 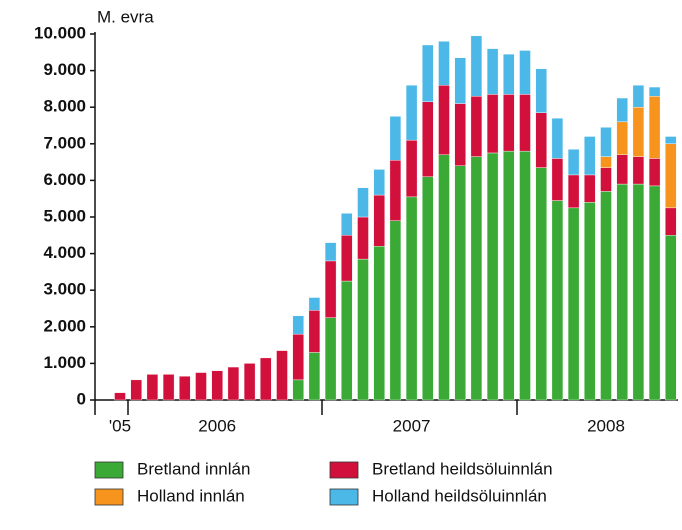 I want to click on y-tick-label: 1.000, so click(x=64, y=362).